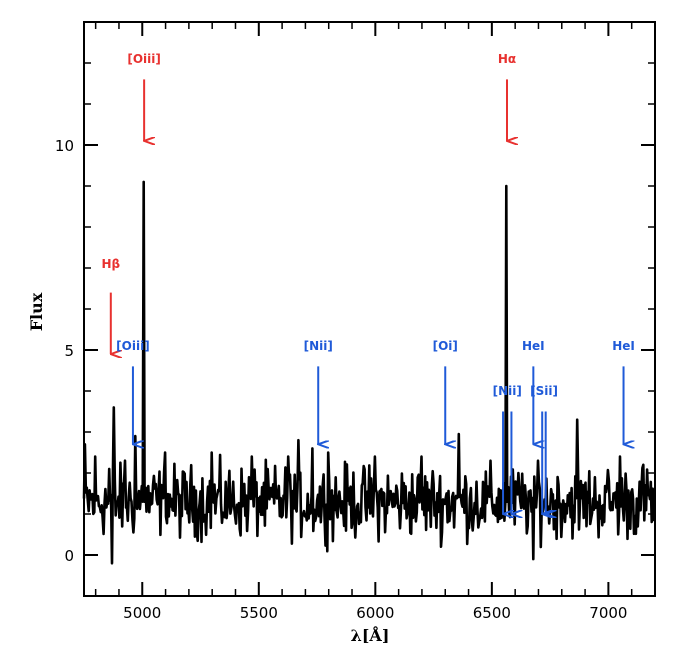  What do you see at coordinates (492, 613) in the screenshot?
I see `x-tick-label: 6500` at bounding box center [492, 613].